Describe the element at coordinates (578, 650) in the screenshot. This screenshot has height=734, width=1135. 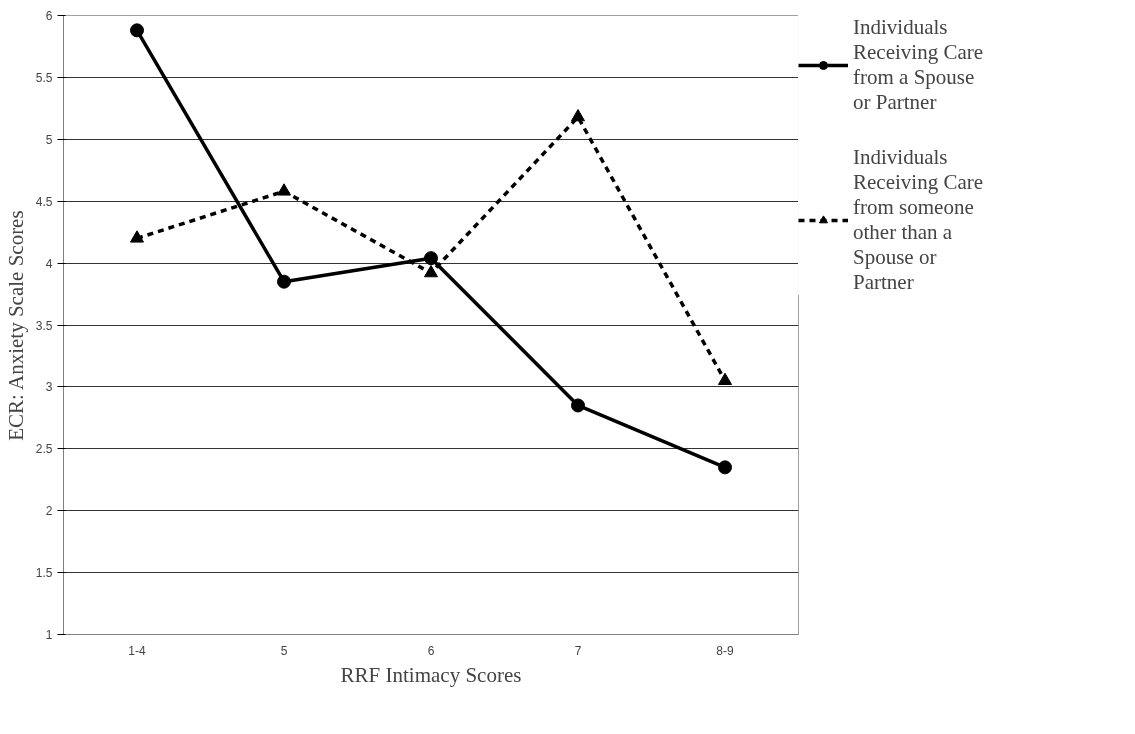
I see `x-tick-label: 7` at that location.